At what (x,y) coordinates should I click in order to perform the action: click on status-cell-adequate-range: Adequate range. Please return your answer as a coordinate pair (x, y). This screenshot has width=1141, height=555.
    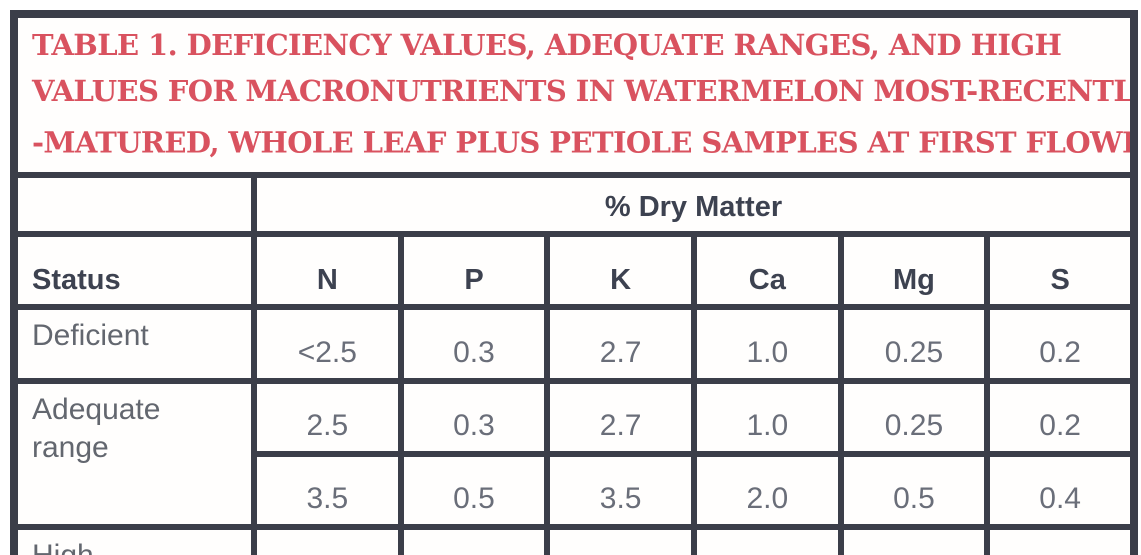
    Looking at the image, I should click on (134, 453).